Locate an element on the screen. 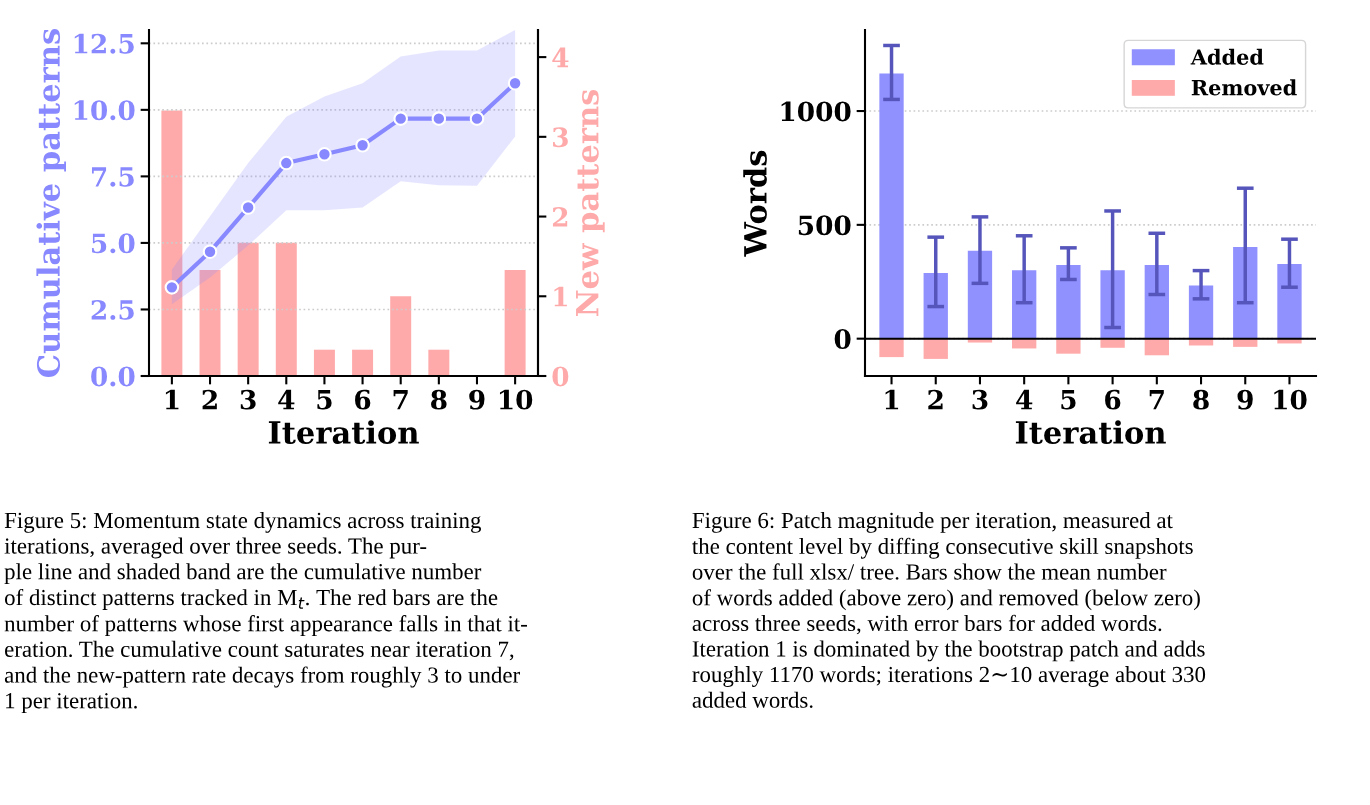 This screenshot has width=1370, height=805. y2-tick-label: 1 is located at coordinates (560, 296).